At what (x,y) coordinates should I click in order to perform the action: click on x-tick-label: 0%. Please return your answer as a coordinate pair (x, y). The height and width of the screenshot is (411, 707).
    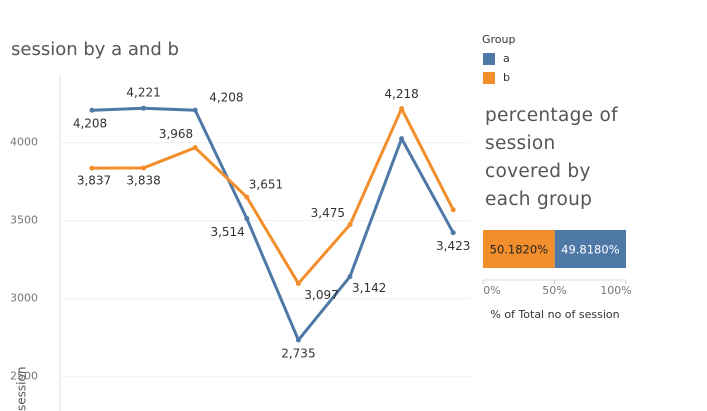
    Looking at the image, I should click on (491, 290).